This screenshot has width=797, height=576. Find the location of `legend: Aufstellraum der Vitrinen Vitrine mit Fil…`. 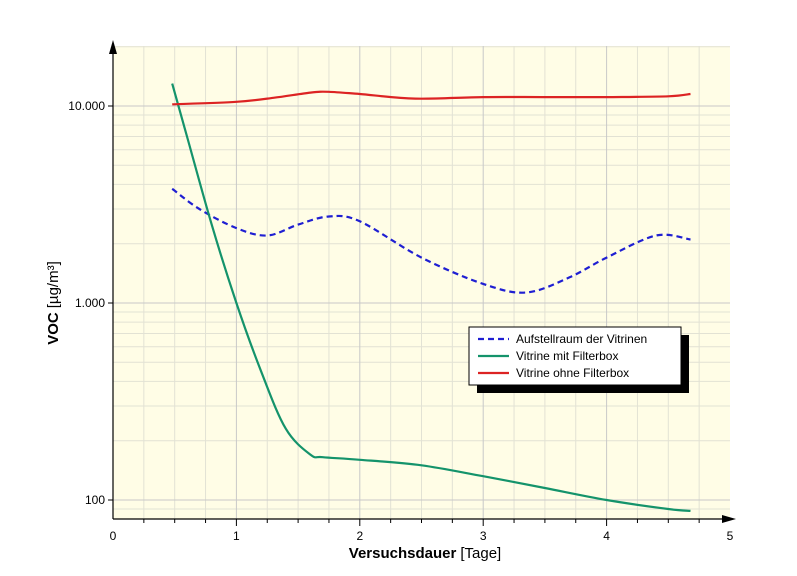

legend: Aufstellraum der Vitrinen Vitrine mit Fil… is located at coordinates (578, 359).